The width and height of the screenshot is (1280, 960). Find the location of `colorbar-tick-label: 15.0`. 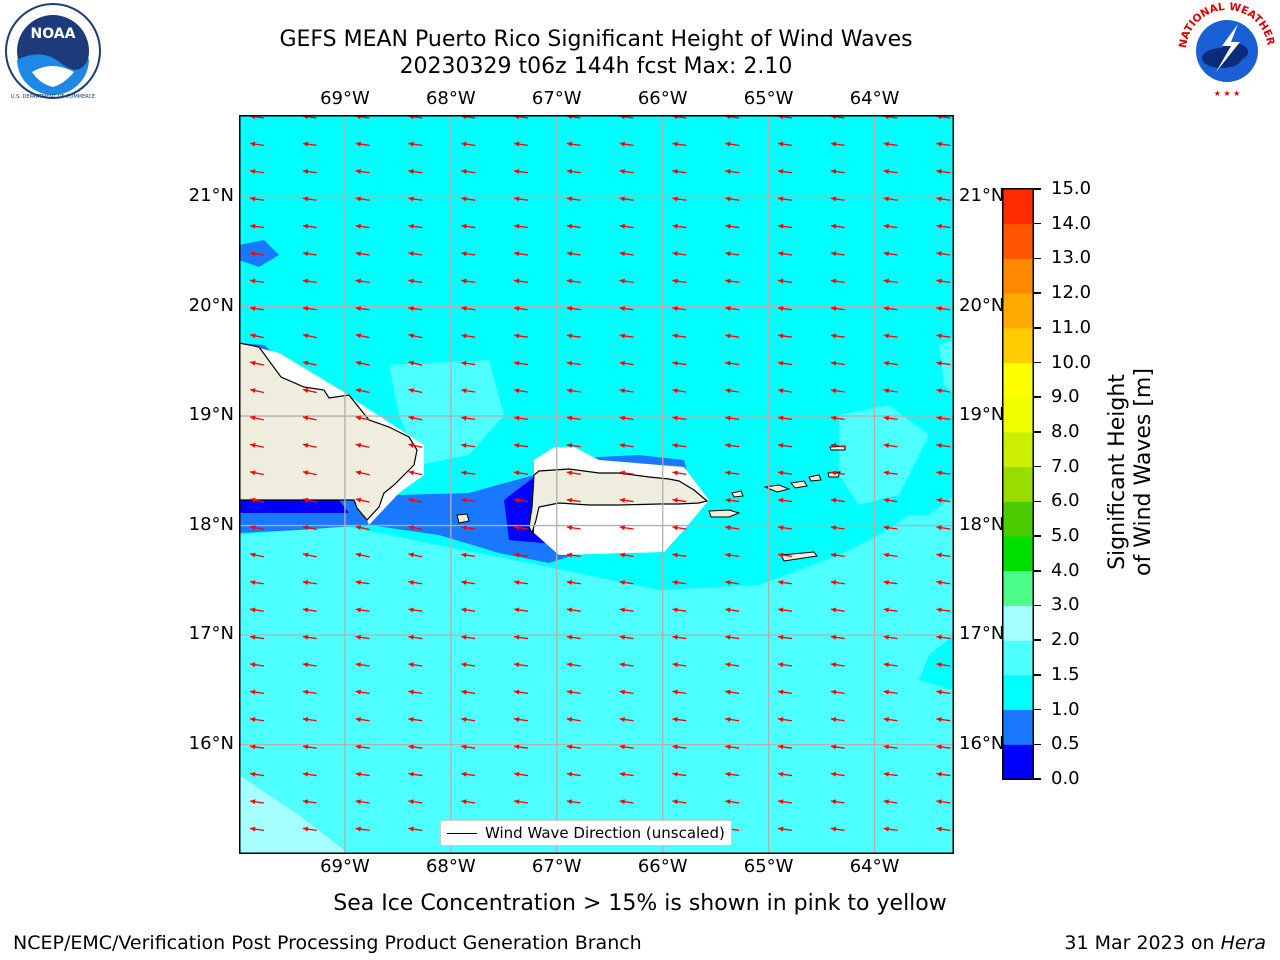

colorbar-tick-label: 15.0 is located at coordinates (1071, 188).